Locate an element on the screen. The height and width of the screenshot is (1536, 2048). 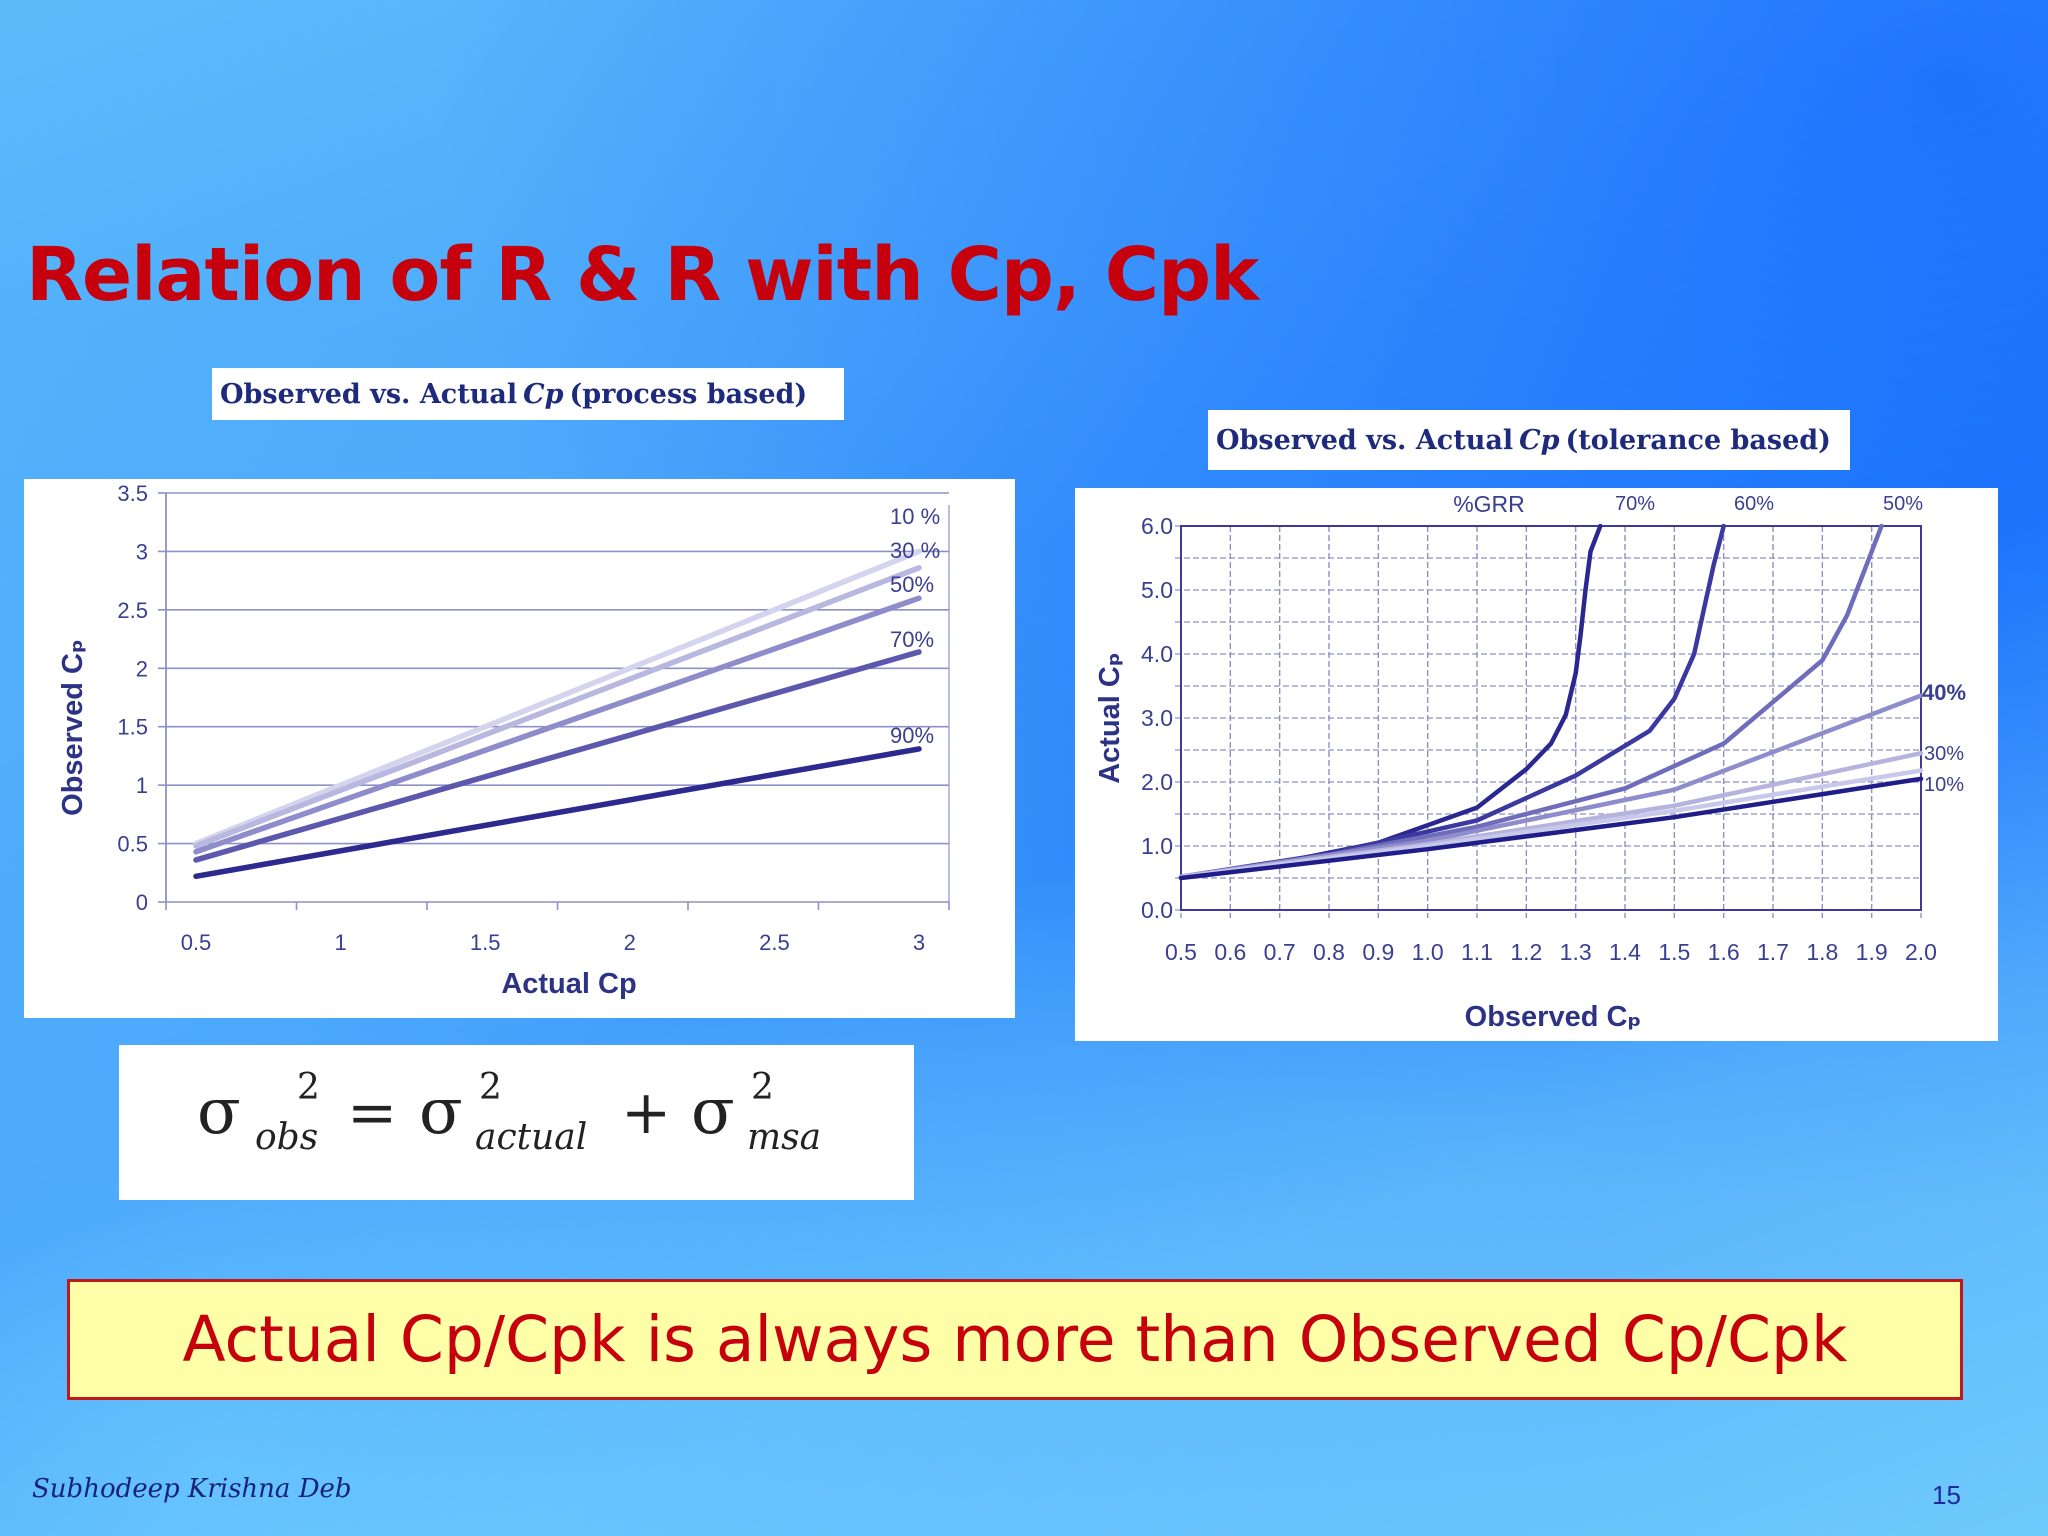
left-chart-caption: Observed vs. Actual Cp (process based) is located at coordinates (528, 394).